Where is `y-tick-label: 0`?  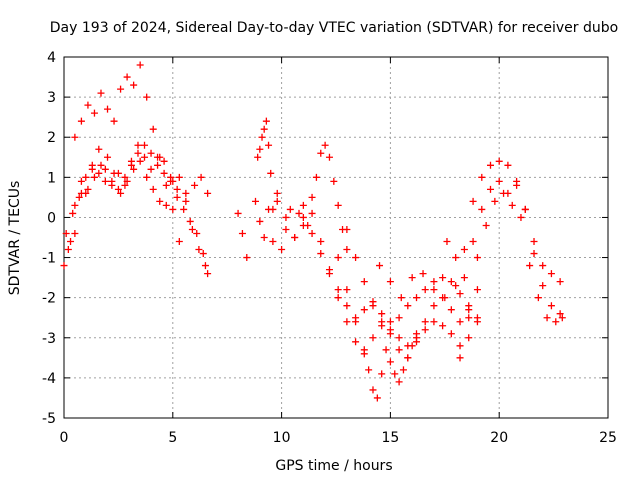 y-tick-label: 0 is located at coordinates (51, 218).